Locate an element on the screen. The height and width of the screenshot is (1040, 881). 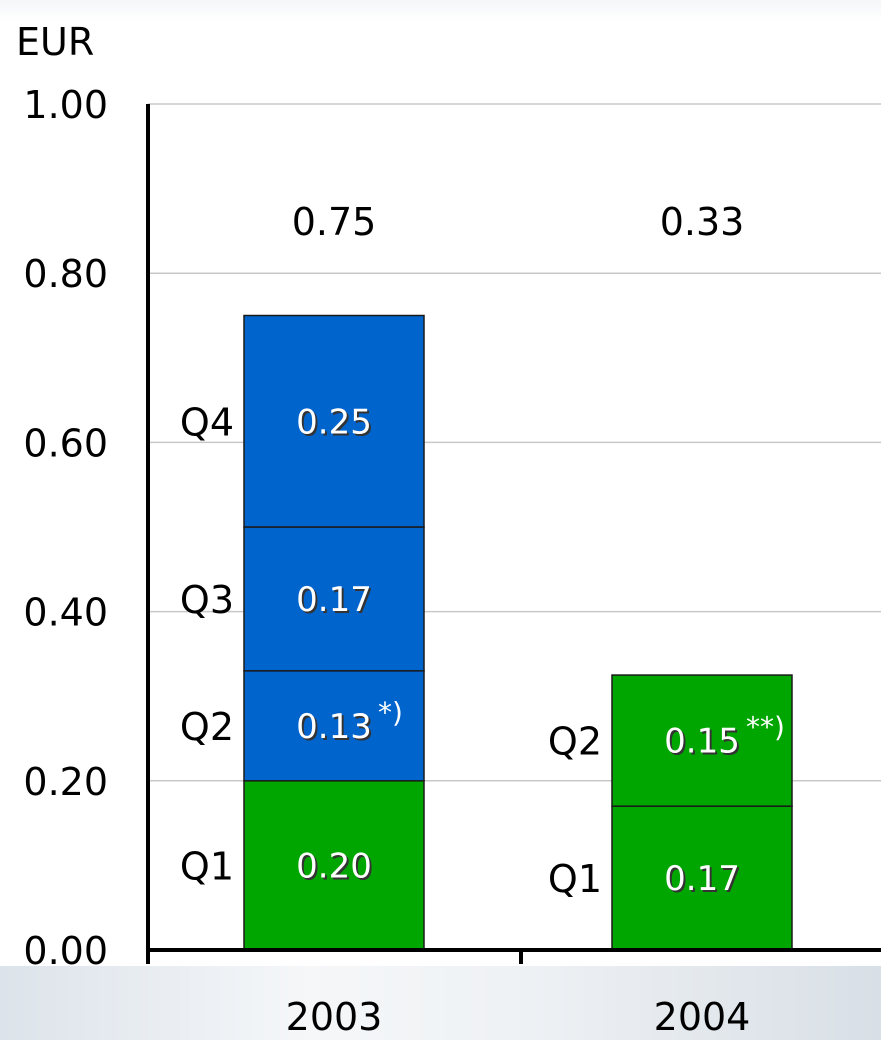
x-category-label: 2003 is located at coordinates (334, 1017).